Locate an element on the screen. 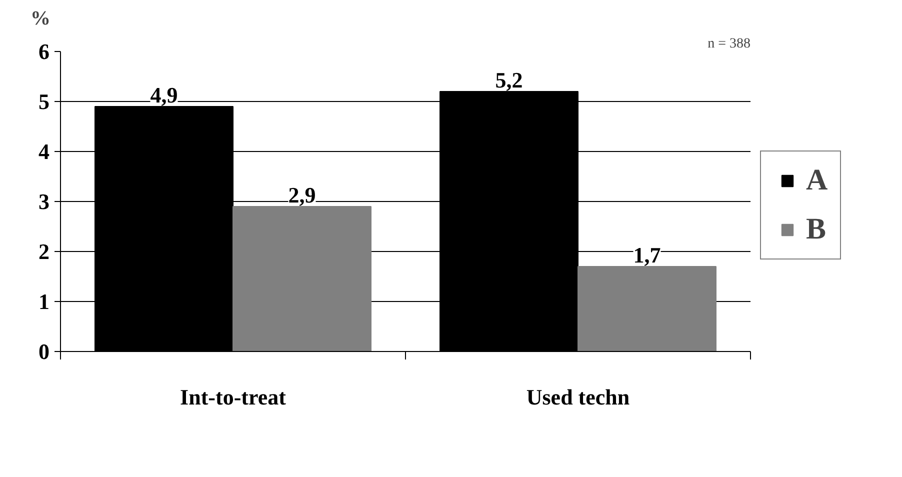 The width and height of the screenshot is (902, 477). x-tick-label: Int-to-treat is located at coordinates (233, 397).